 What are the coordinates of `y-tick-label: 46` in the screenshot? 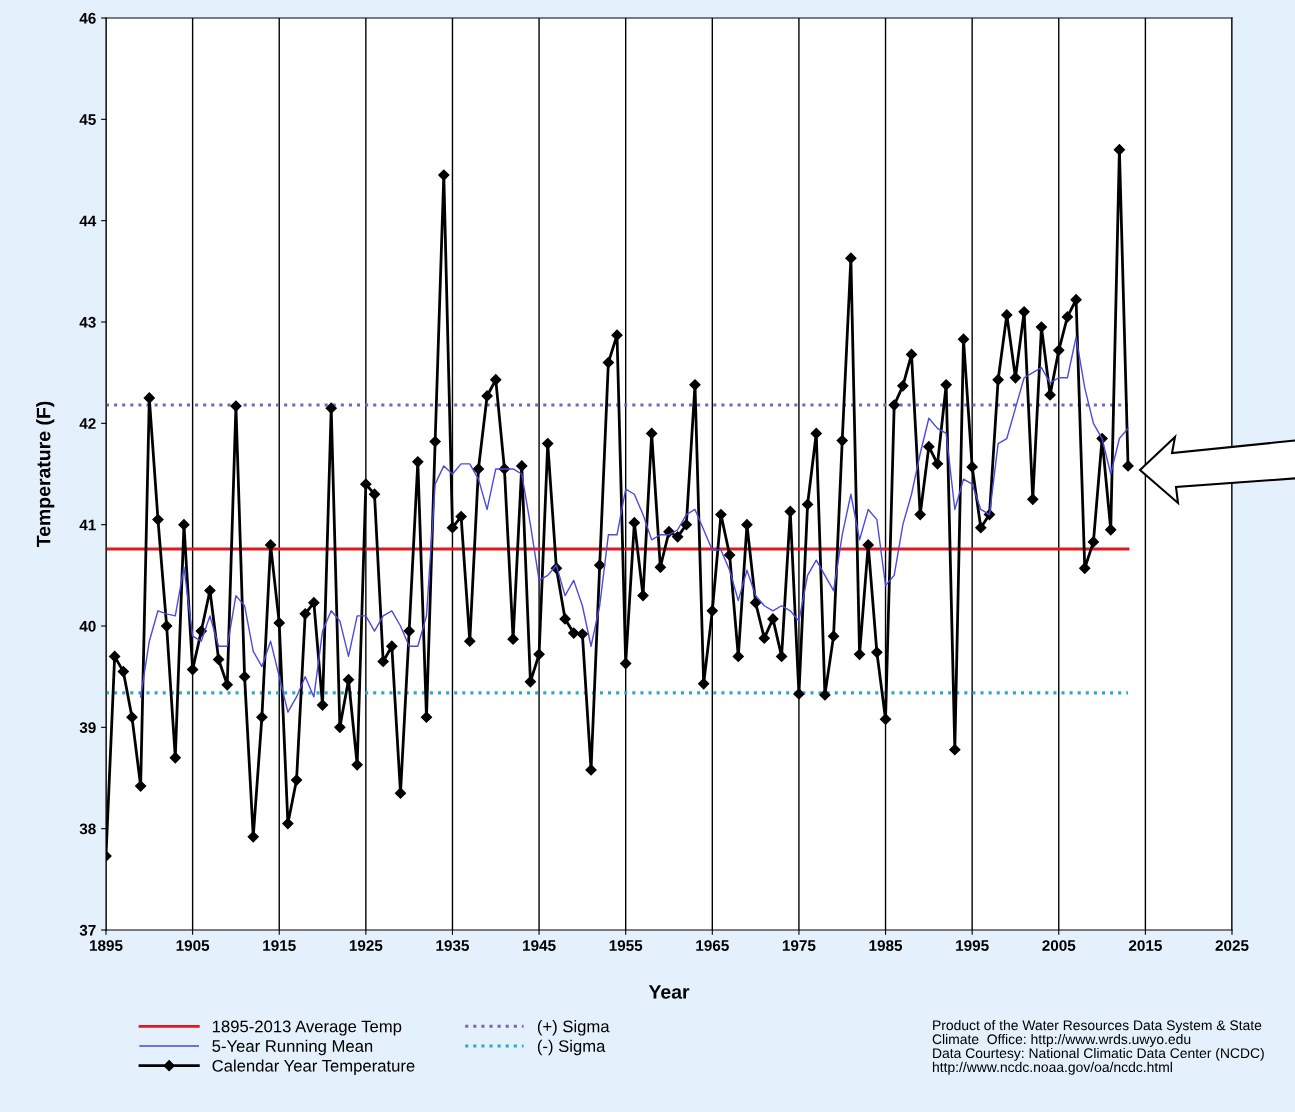 It's located at (87, 18).